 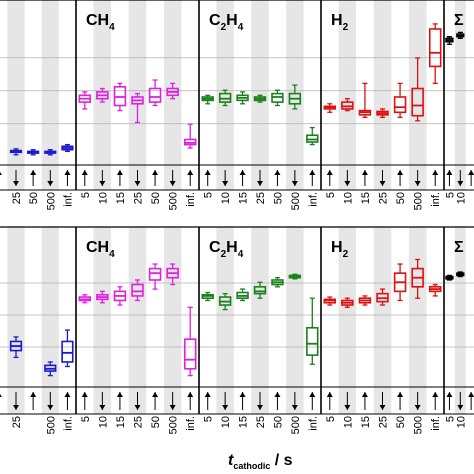 I want to click on panel-title-tail: H, so click(x=232, y=20).